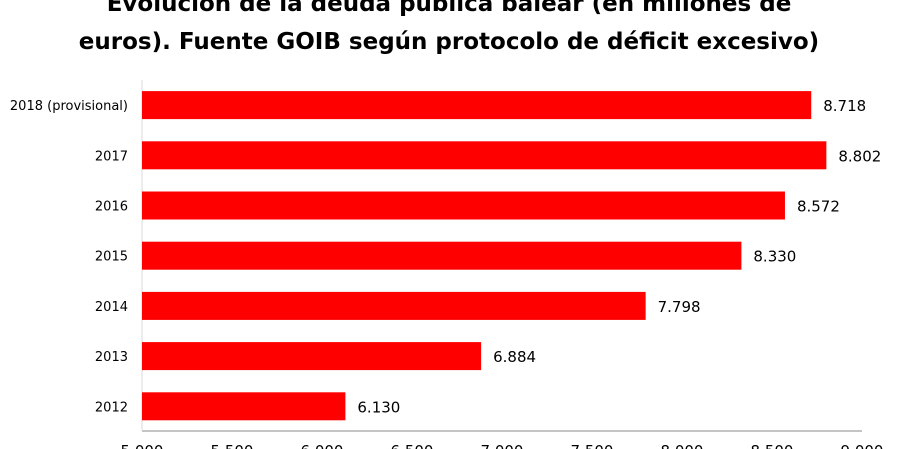 The width and height of the screenshot is (898, 449). I want to click on x-tick-label: 5.500, so click(232, 445).